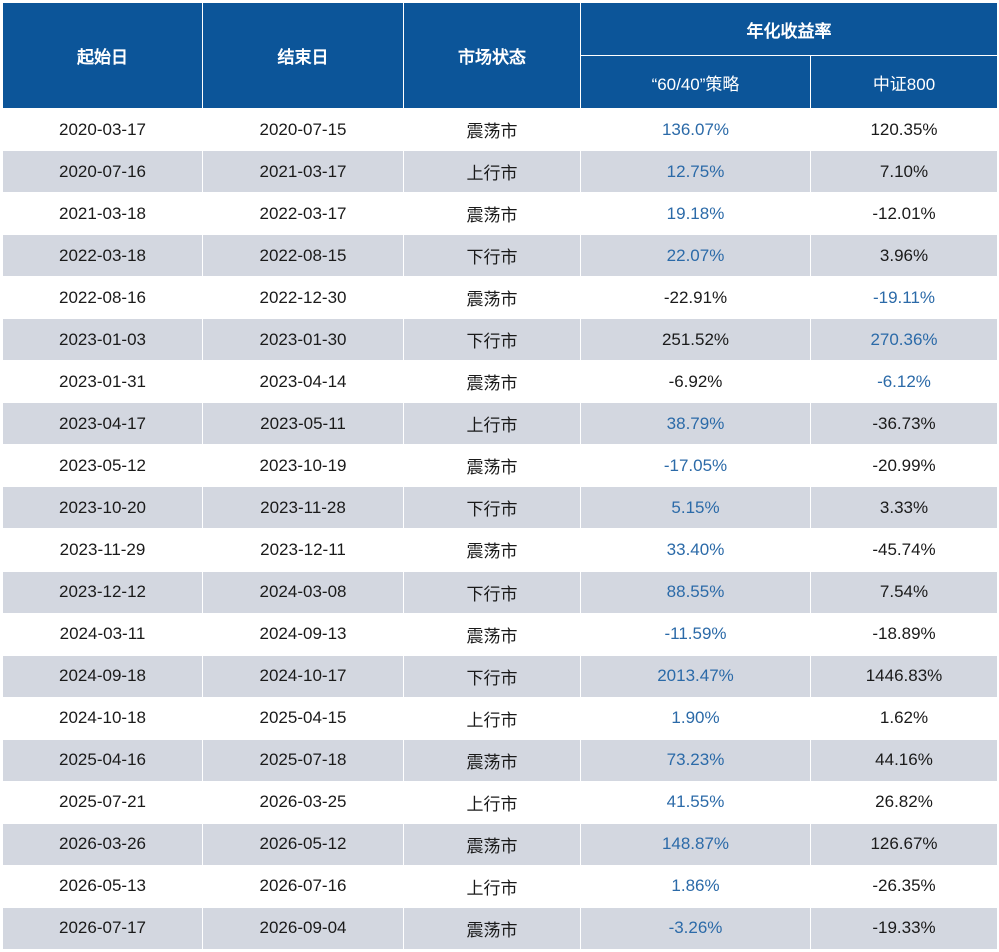  I want to click on table-row: 2024-03-11 2024-09-13 震荡市 -11.59% -18.89%, so click(500, 634).